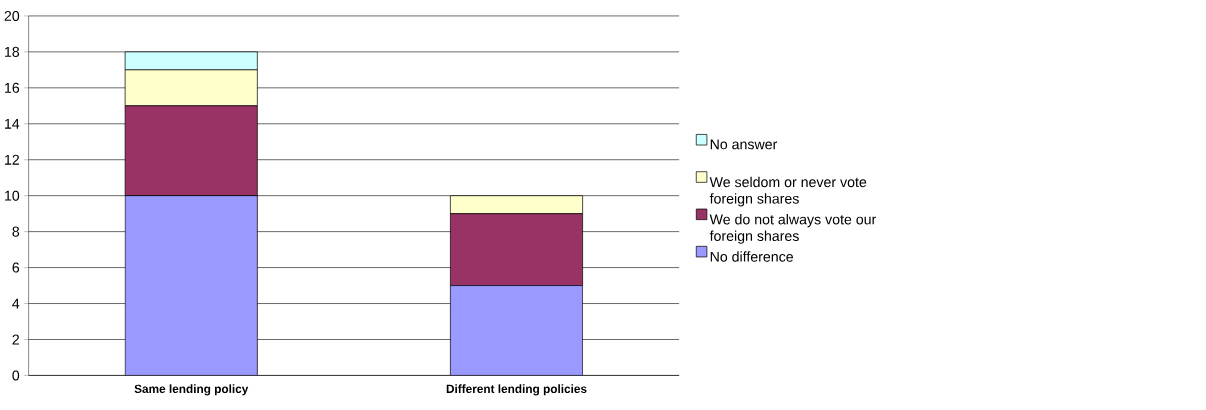 Image resolution: width=1206 pixels, height=410 pixels. I want to click on legend-label: No difference, so click(751, 256).